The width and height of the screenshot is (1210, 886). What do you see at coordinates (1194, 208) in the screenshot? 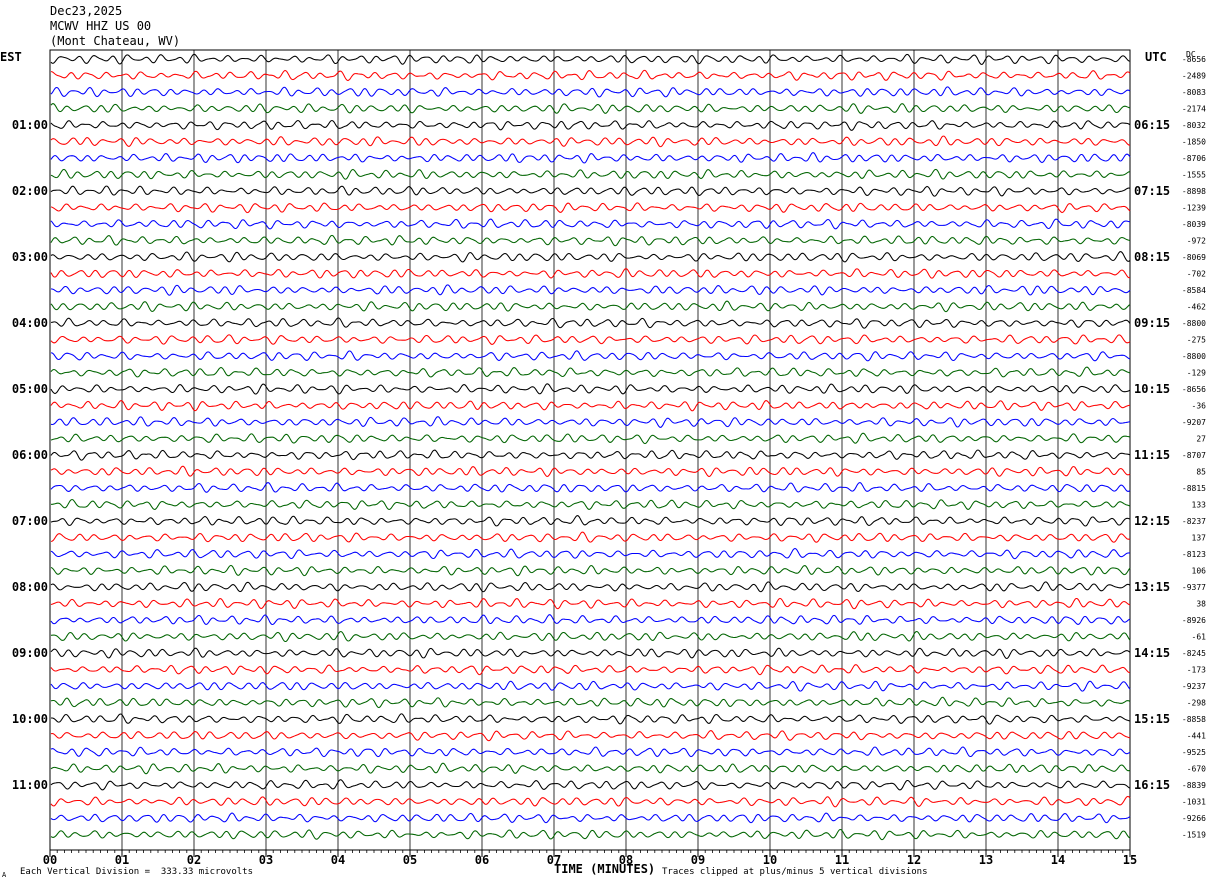
I see `dc-offset-label: -1239` at bounding box center [1194, 208].